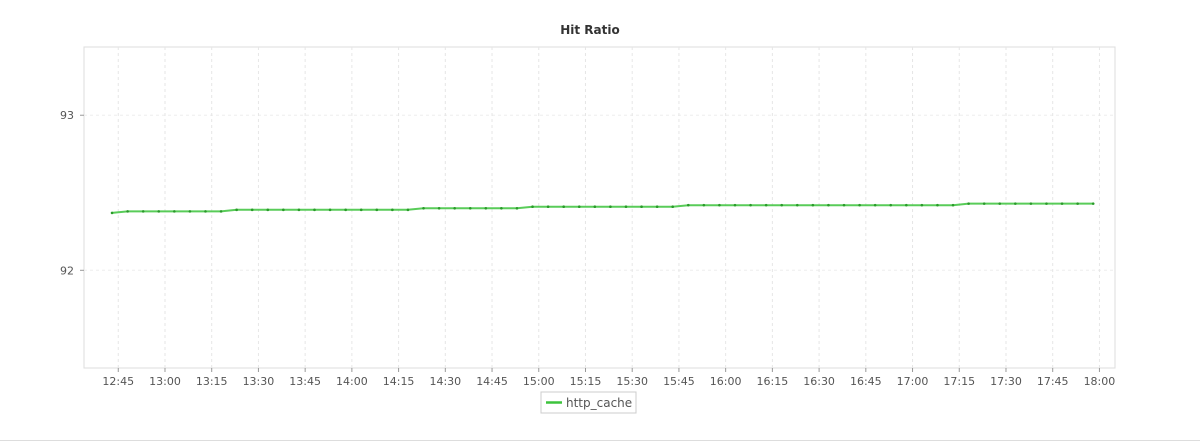  Describe the element at coordinates (539, 381) in the screenshot. I see `x-tick-label: 15:00` at that location.